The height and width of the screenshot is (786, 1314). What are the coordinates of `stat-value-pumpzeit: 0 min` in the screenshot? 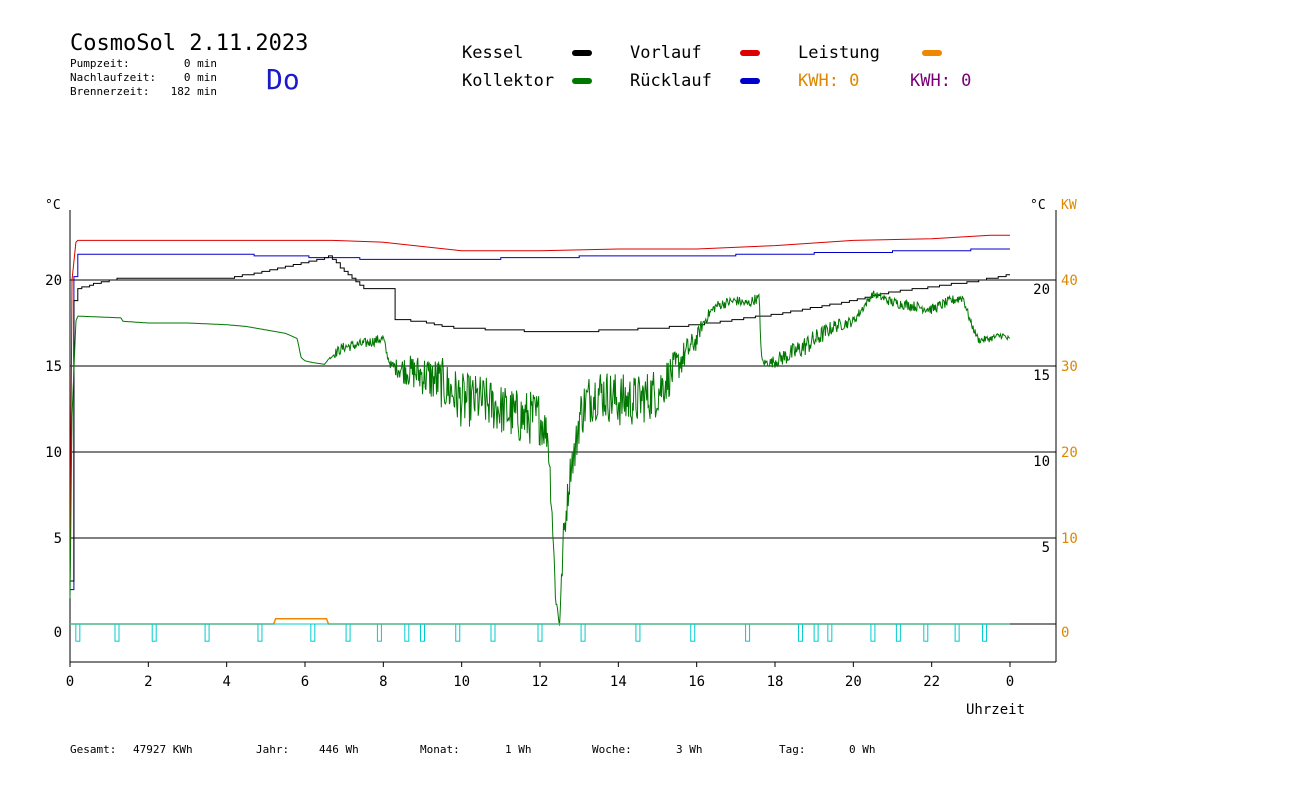 It's located at (200, 63).